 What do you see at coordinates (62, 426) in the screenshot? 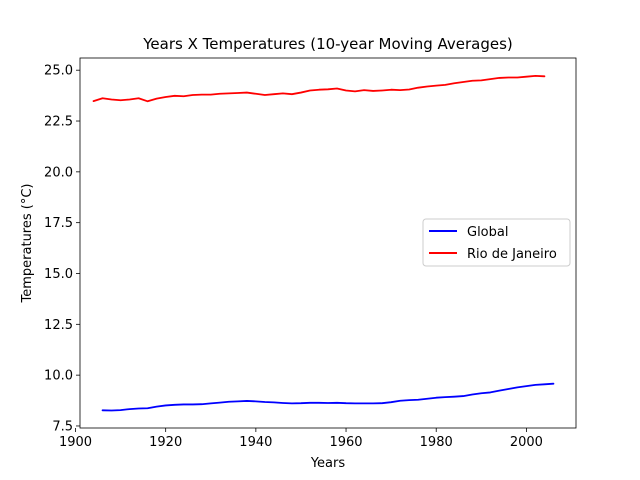
I see `y-tick-label: 7.5` at bounding box center [62, 426].